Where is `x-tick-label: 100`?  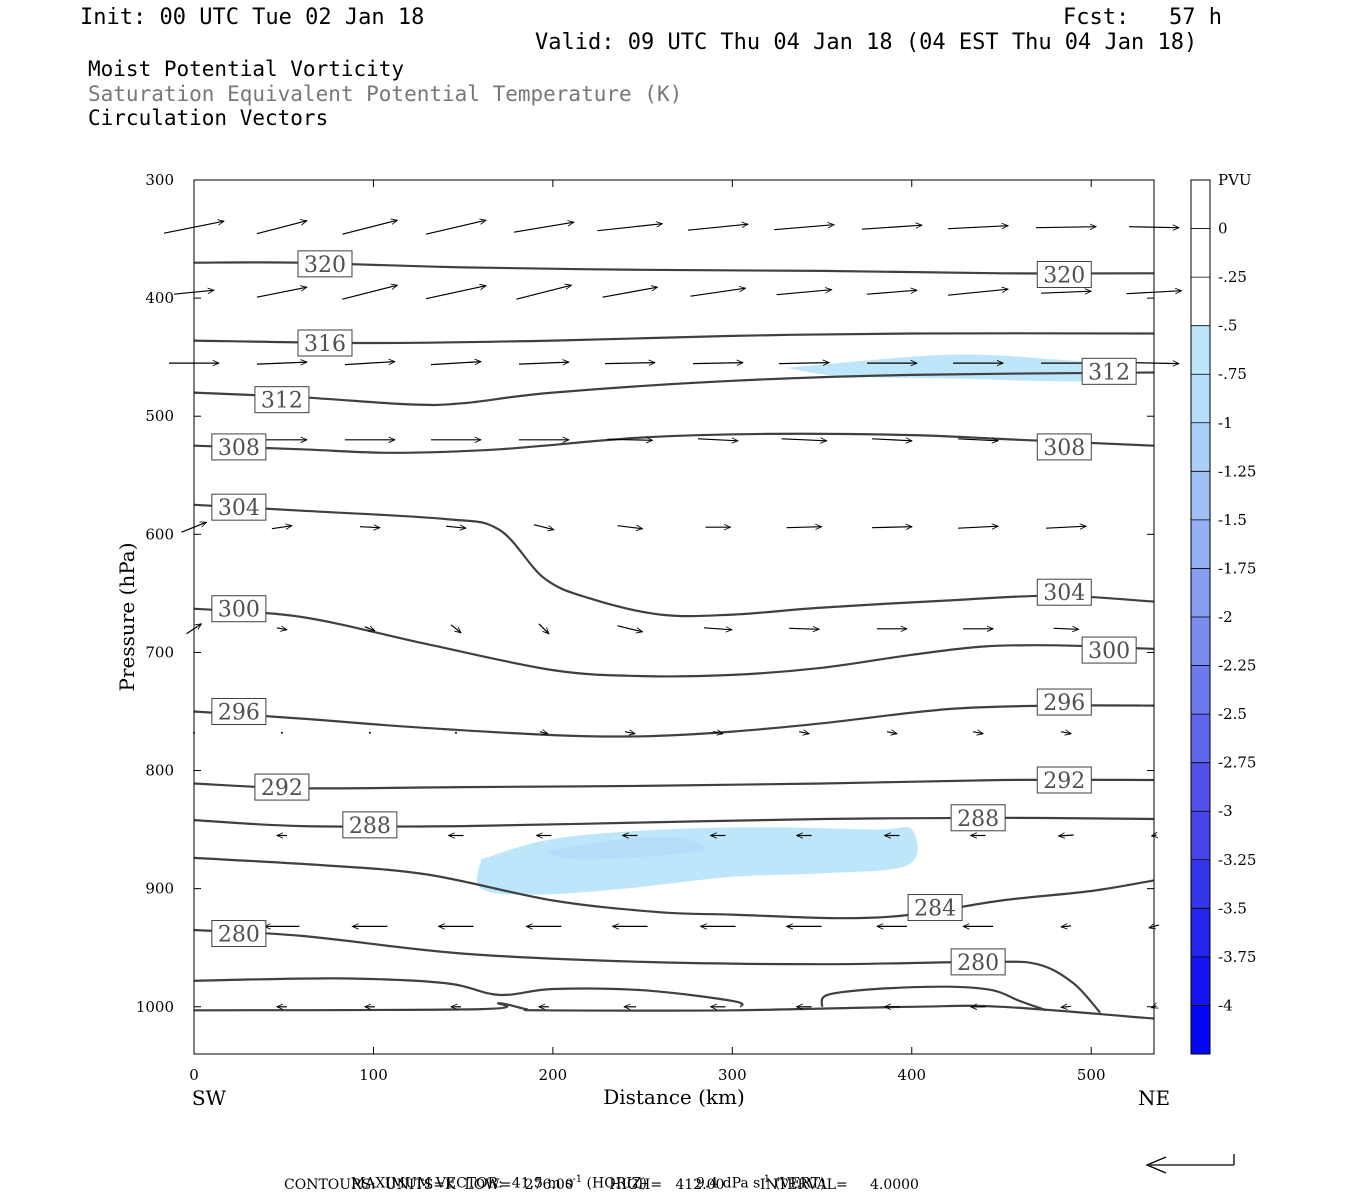
x-tick-label: 100 is located at coordinates (373, 1075).